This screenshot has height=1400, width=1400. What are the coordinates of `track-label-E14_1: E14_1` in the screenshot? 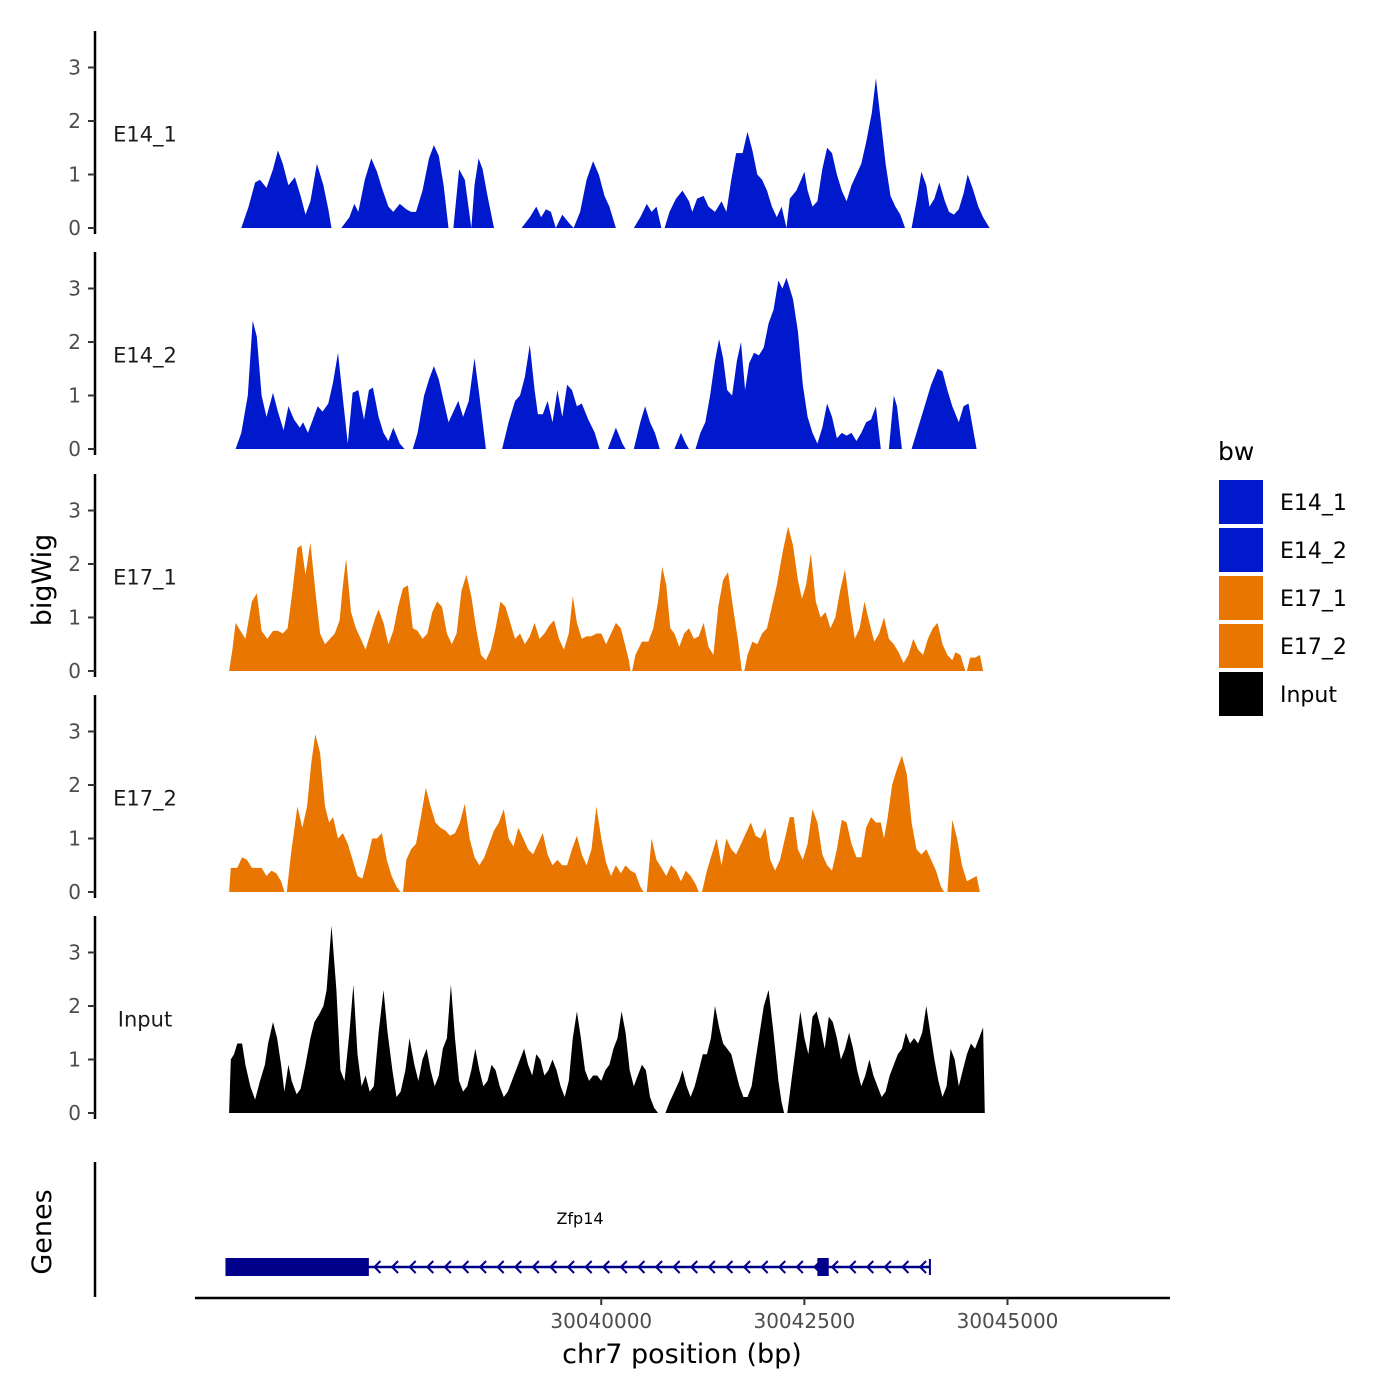 It's located at (145, 134).